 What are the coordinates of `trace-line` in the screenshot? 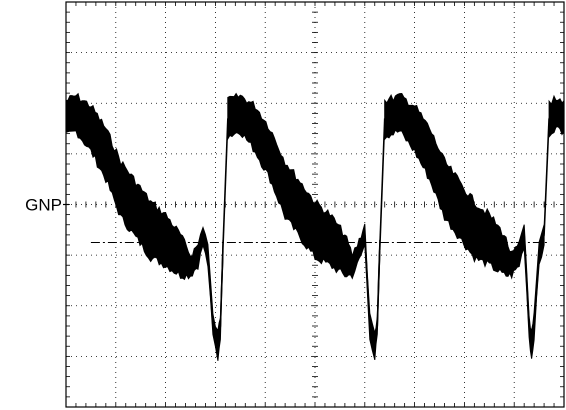 It's located at (556, 115).